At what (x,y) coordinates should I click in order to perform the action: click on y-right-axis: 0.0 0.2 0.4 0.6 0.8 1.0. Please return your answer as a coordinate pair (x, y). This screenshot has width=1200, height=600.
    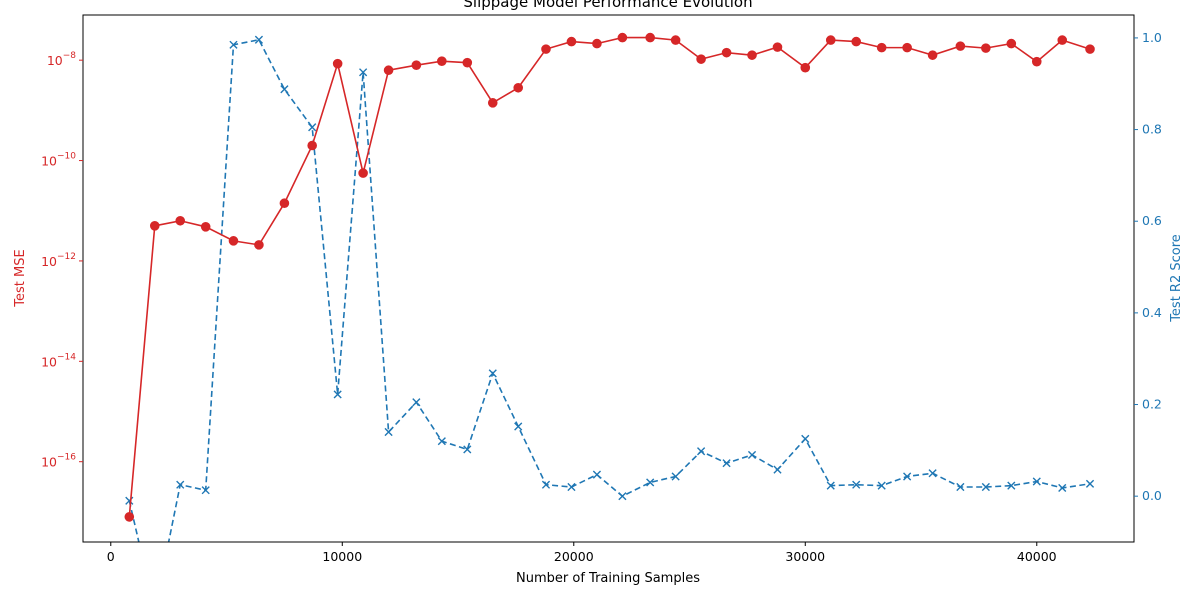
    Looking at the image, I should click on (1148, 266).